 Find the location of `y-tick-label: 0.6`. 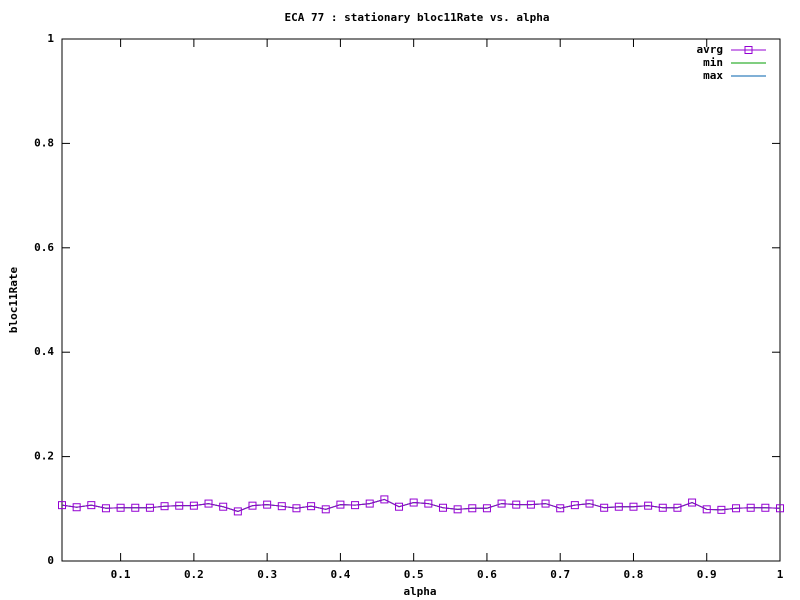

y-tick-label: 0.6 is located at coordinates (44, 247).